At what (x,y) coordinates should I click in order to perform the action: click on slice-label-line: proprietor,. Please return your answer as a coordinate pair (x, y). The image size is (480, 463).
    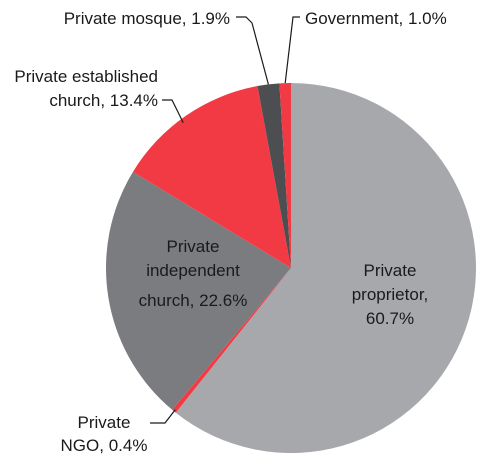
    Looking at the image, I should click on (390, 294).